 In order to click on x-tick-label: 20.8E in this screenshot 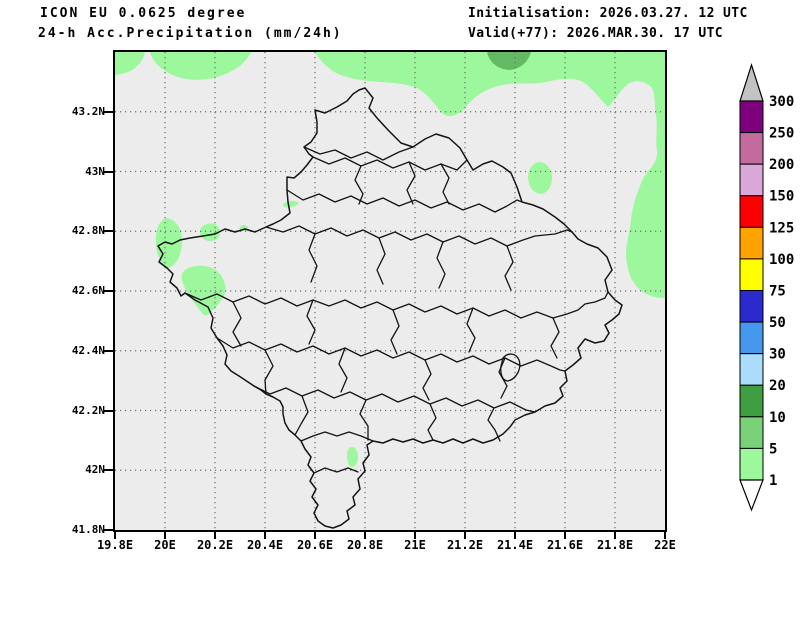, I will do `click(365, 545)`.